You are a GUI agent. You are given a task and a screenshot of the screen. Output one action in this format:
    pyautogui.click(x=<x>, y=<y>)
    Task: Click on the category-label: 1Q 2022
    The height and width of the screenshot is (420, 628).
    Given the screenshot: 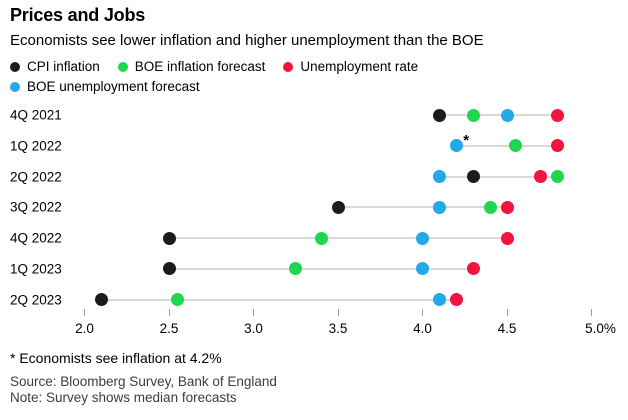 What is the action you would take?
    pyautogui.click(x=36, y=146)
    